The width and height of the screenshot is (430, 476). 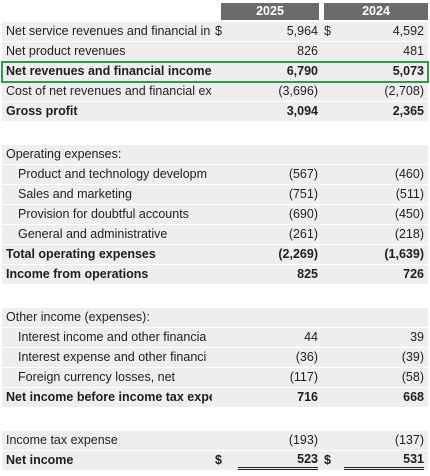 I want to click on value-2024: (450), so click(x=409, y=214).